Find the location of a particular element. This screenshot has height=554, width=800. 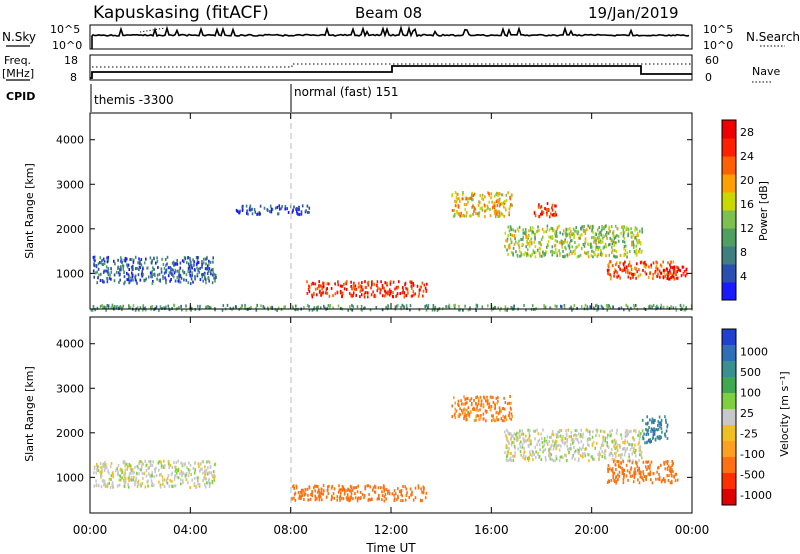

beam-title: Beam 08 is located at coordinates (388, 13).